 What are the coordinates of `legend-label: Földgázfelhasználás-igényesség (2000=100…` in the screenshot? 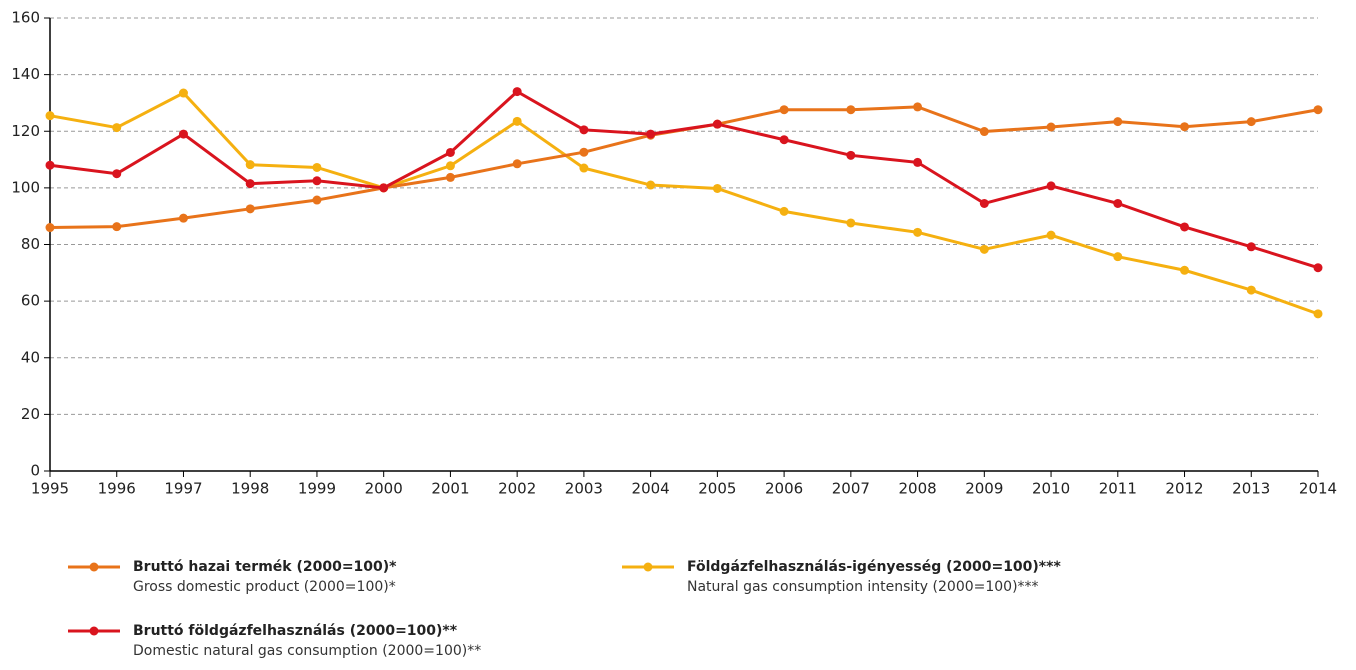 It's located at (874, 567).